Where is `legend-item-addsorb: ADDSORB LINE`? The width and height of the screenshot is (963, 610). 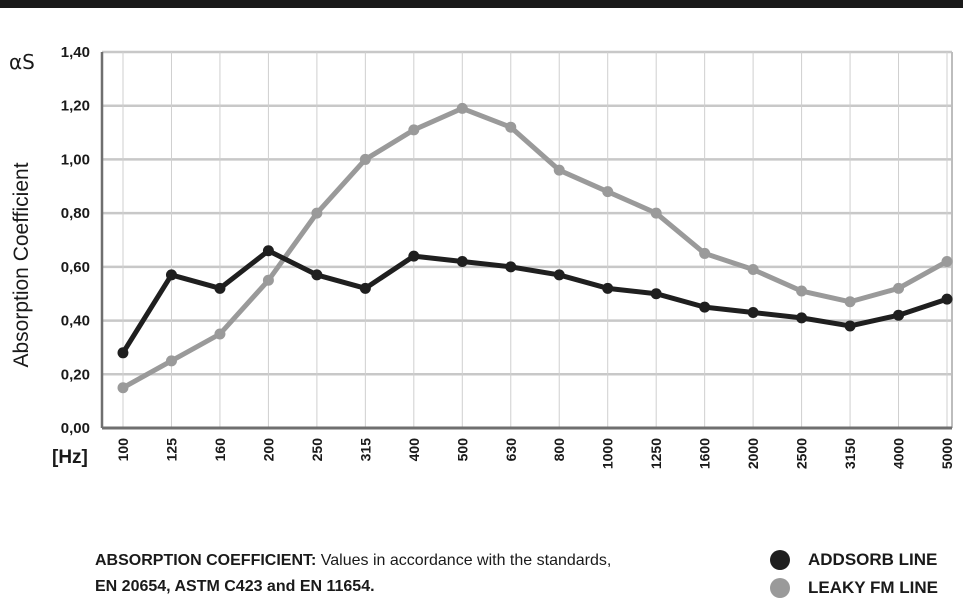
legend-item-addsorb: ADDSORB LINE is located at coordinates (865, 560).